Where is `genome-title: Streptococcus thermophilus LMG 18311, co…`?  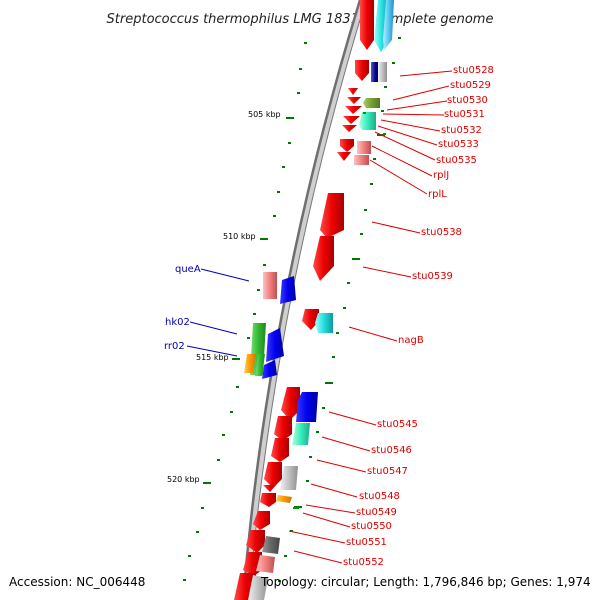
genome-title: Streptococcus thermophilus LMG 18311, co… is located at coordinates (300, 19).